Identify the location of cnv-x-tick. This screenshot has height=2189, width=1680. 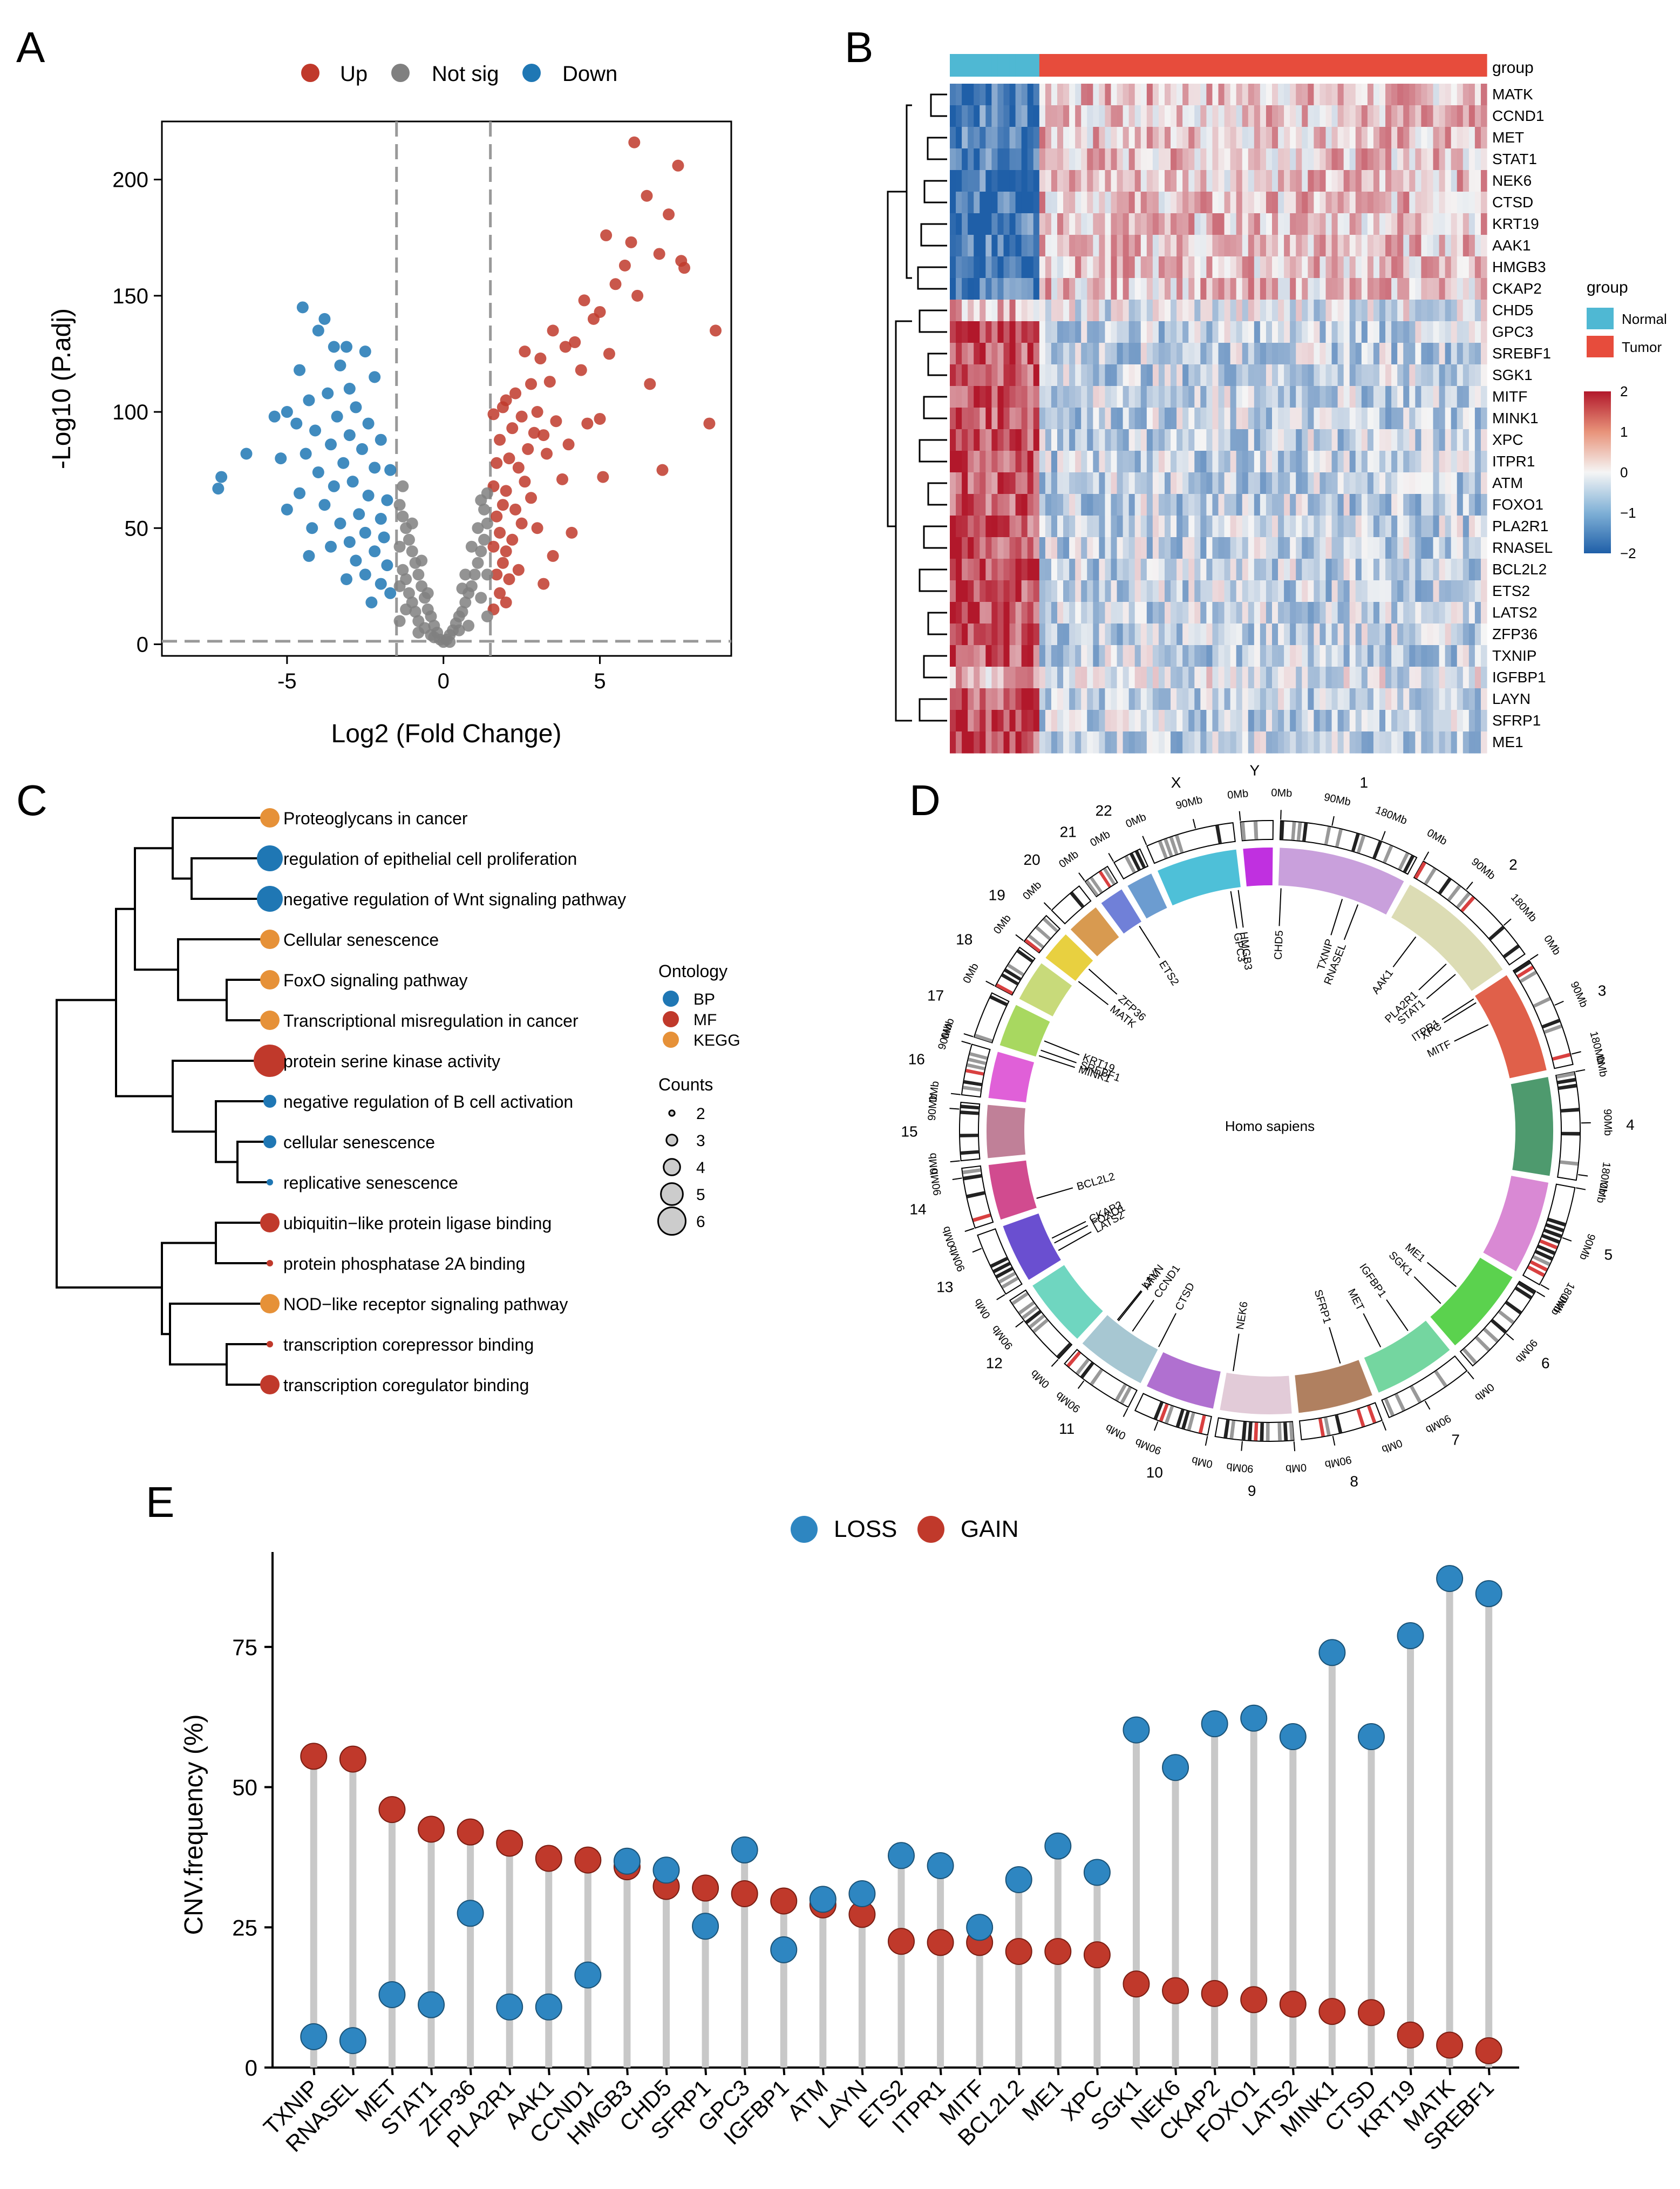
(902, 2071).